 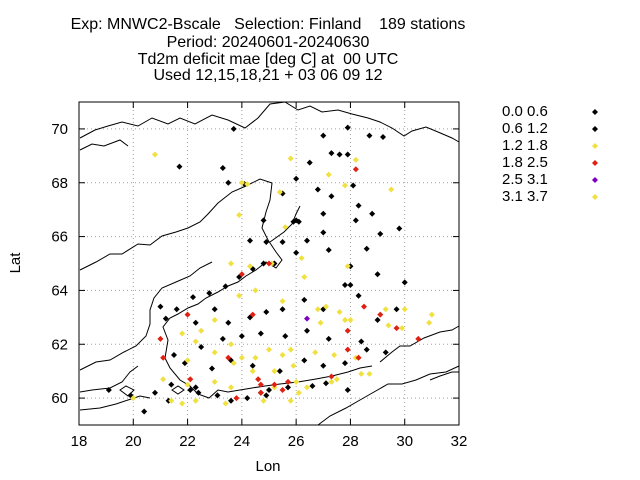 What do you see at coordinates (133, 441) in the screenshot?
I see `x-tick-label: 20` at bounding box center [133, 441].